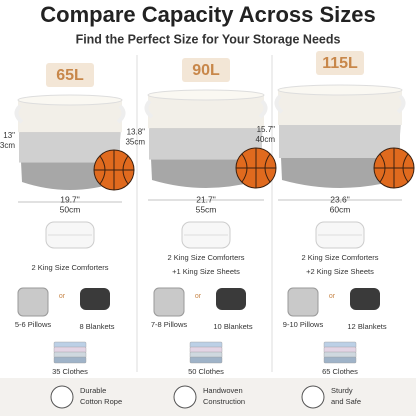 This screenshot has width=416, height=416. What do you see at coordinates (366, 326) in the screenshot?
I see `blankets-label: 12 Blankets` at bounding box center [366, 326].